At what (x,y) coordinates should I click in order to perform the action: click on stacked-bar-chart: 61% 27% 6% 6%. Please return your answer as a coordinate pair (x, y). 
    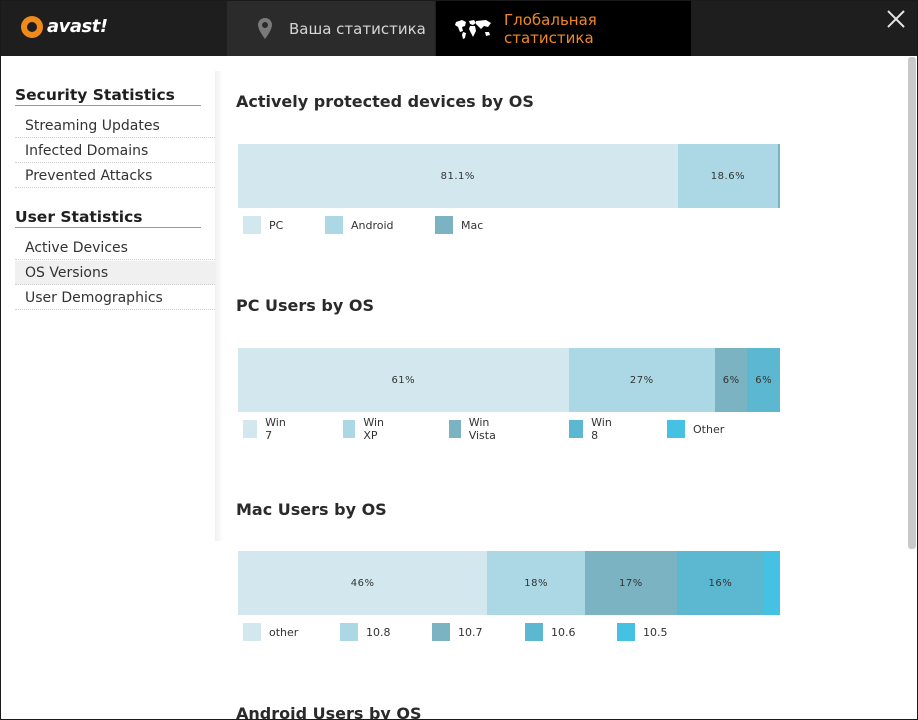
    Looking at the image, I should click on (509, 380).